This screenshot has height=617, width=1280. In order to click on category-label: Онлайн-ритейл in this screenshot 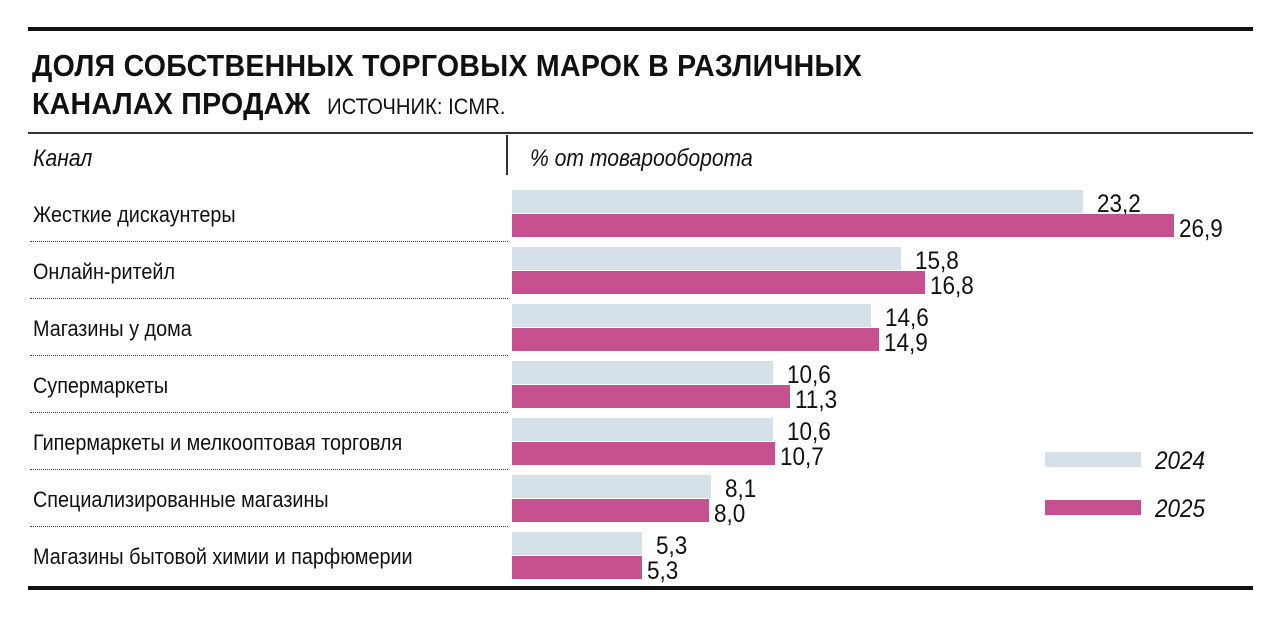, I will do `click(104, 271)`.